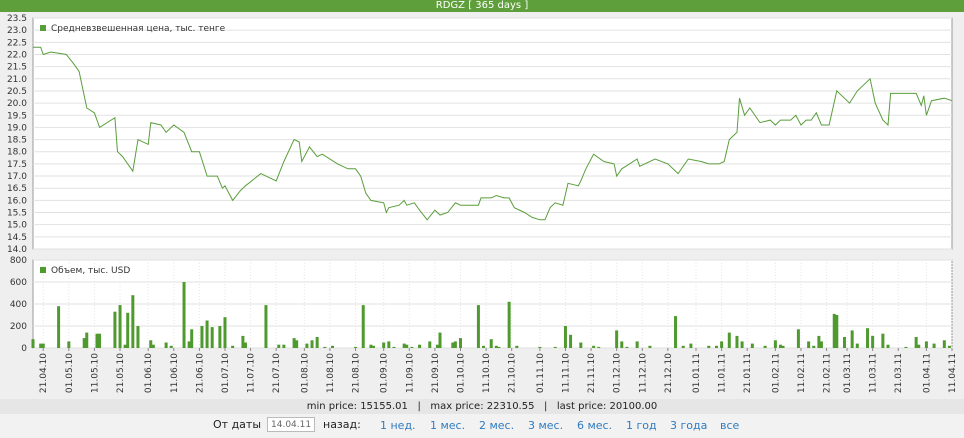 The image size is (964, 438). Describe the element at coordinates (669, 373) in the screenshot. I see `x-tick-label: 21.12.10` at that location.